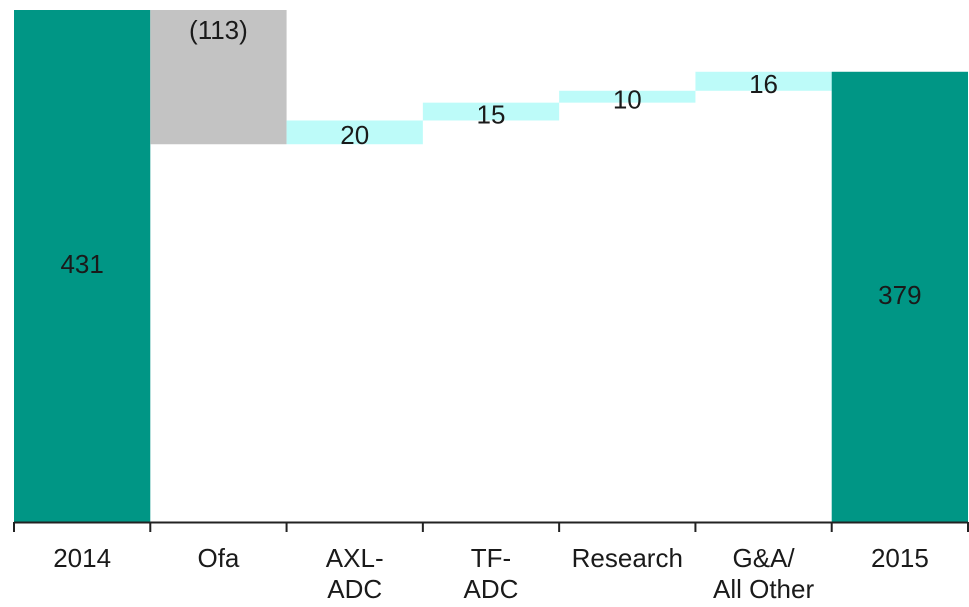  What do you see at coordinates (763, 84) in the screenshot?
I see `data-label-5: 16` at bounding box center [763, 84].